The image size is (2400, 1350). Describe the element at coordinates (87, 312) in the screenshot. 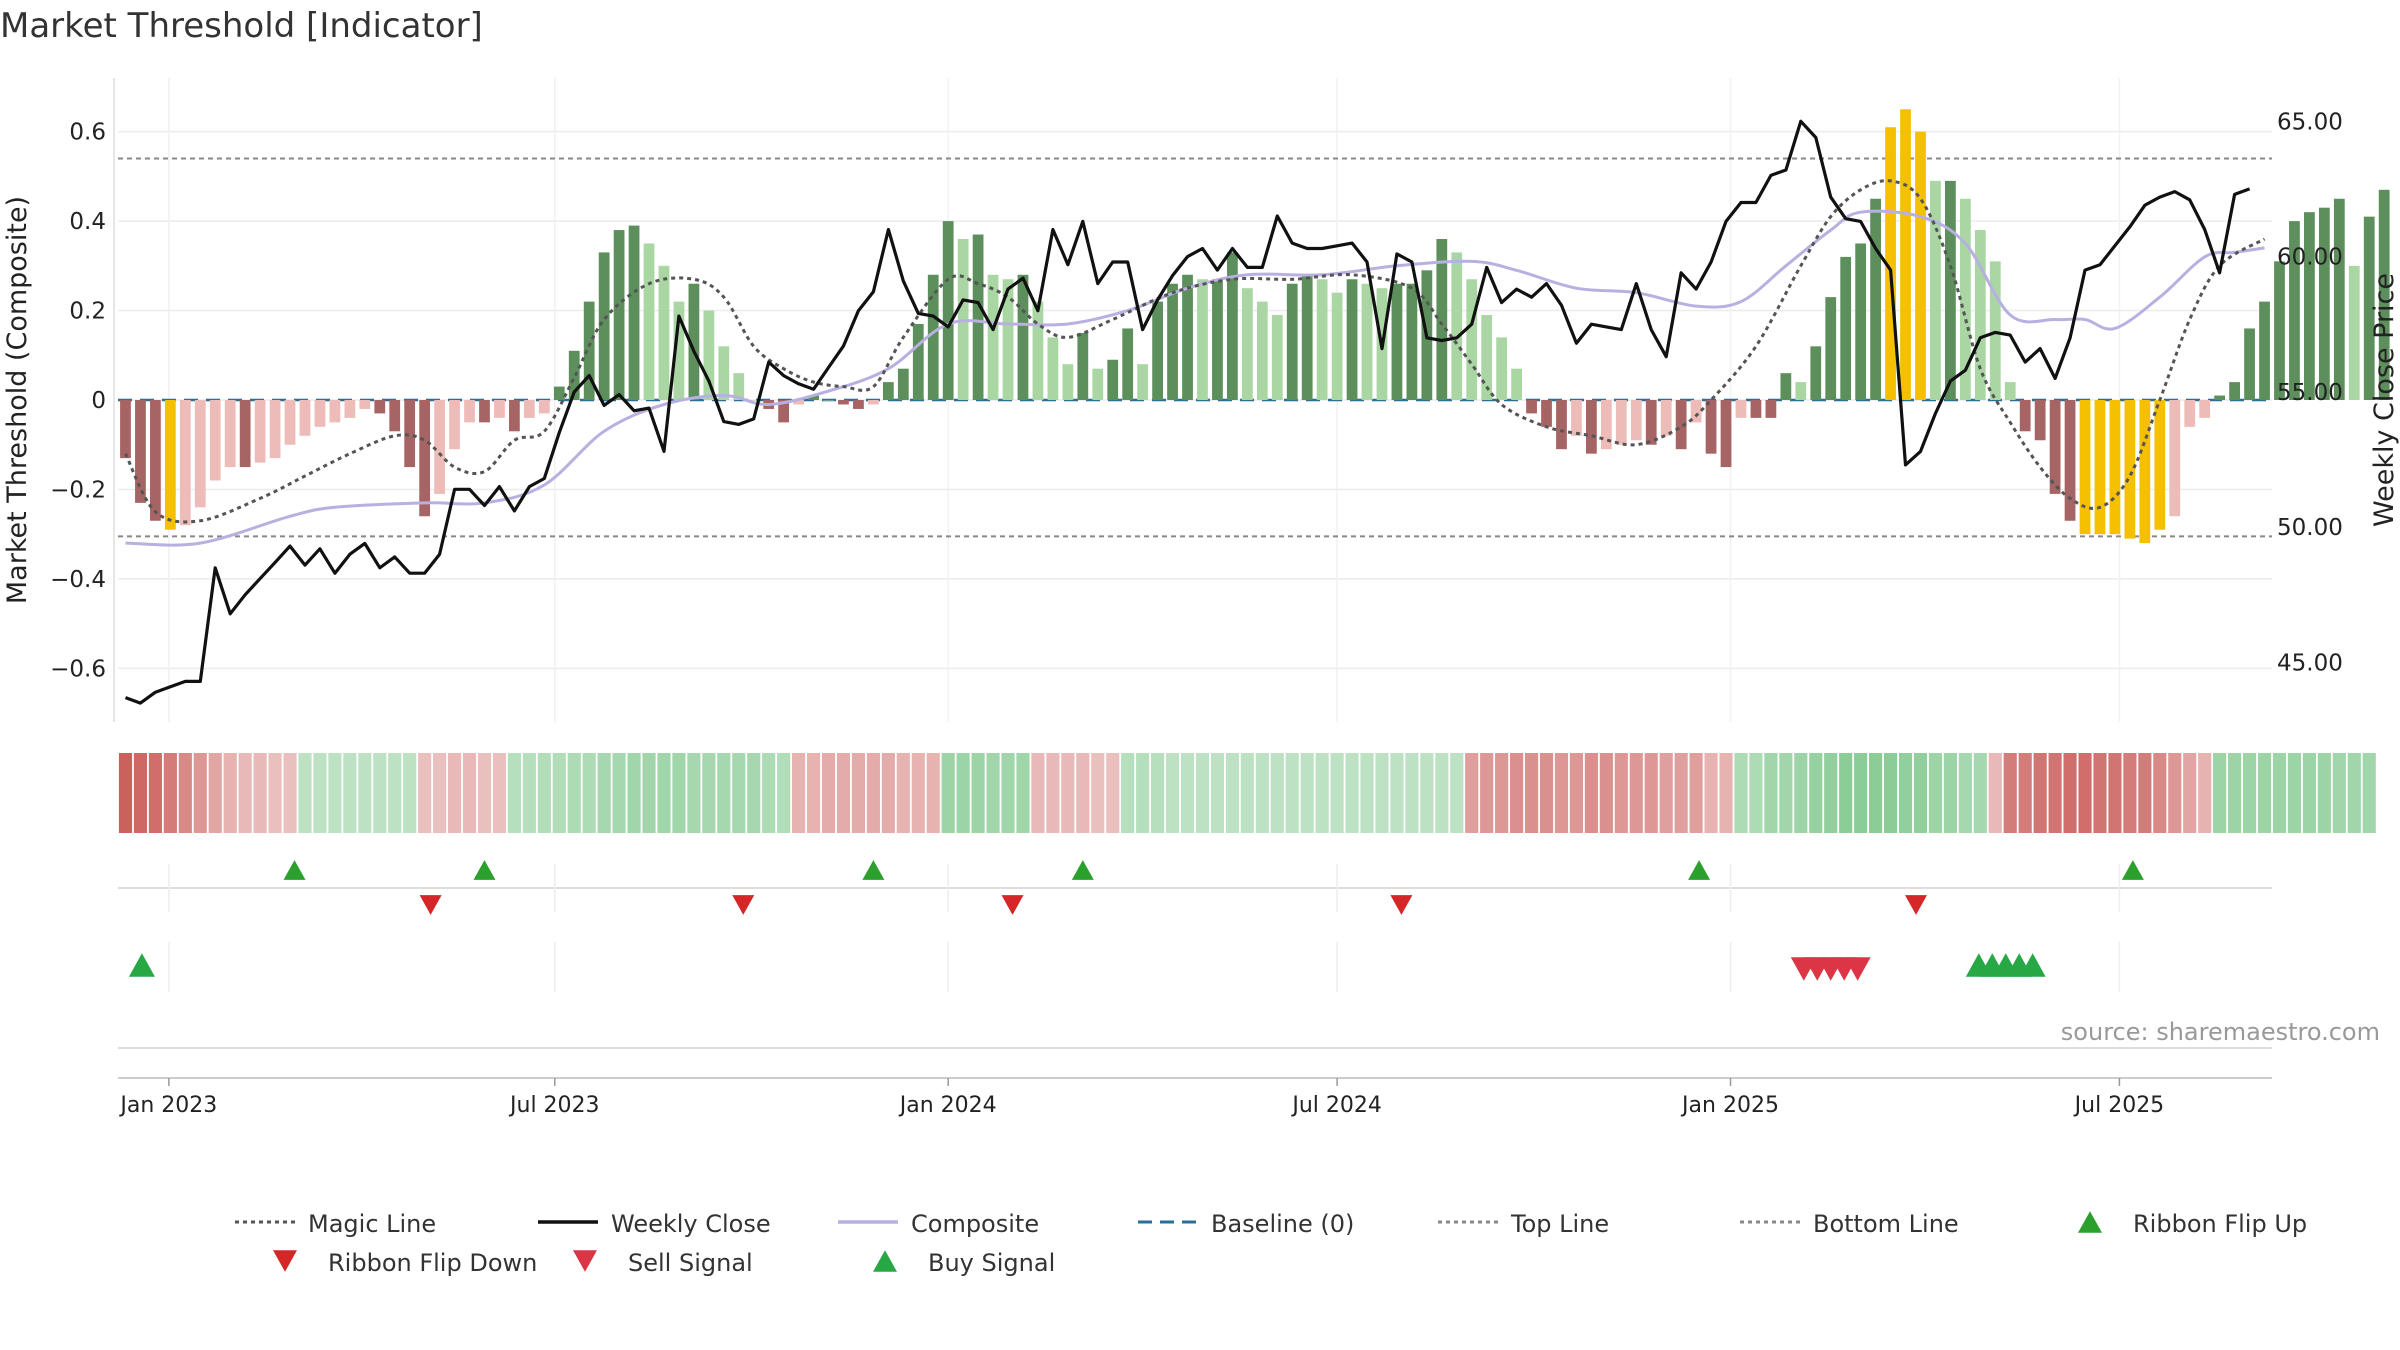

I see `left-tick-label: 0.2` at that location.